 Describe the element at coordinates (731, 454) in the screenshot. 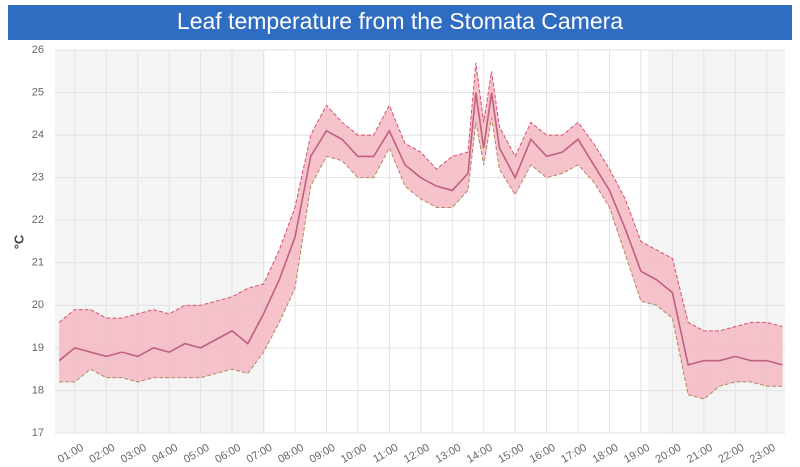

I see `x-tick-label: 22:00` at that location.